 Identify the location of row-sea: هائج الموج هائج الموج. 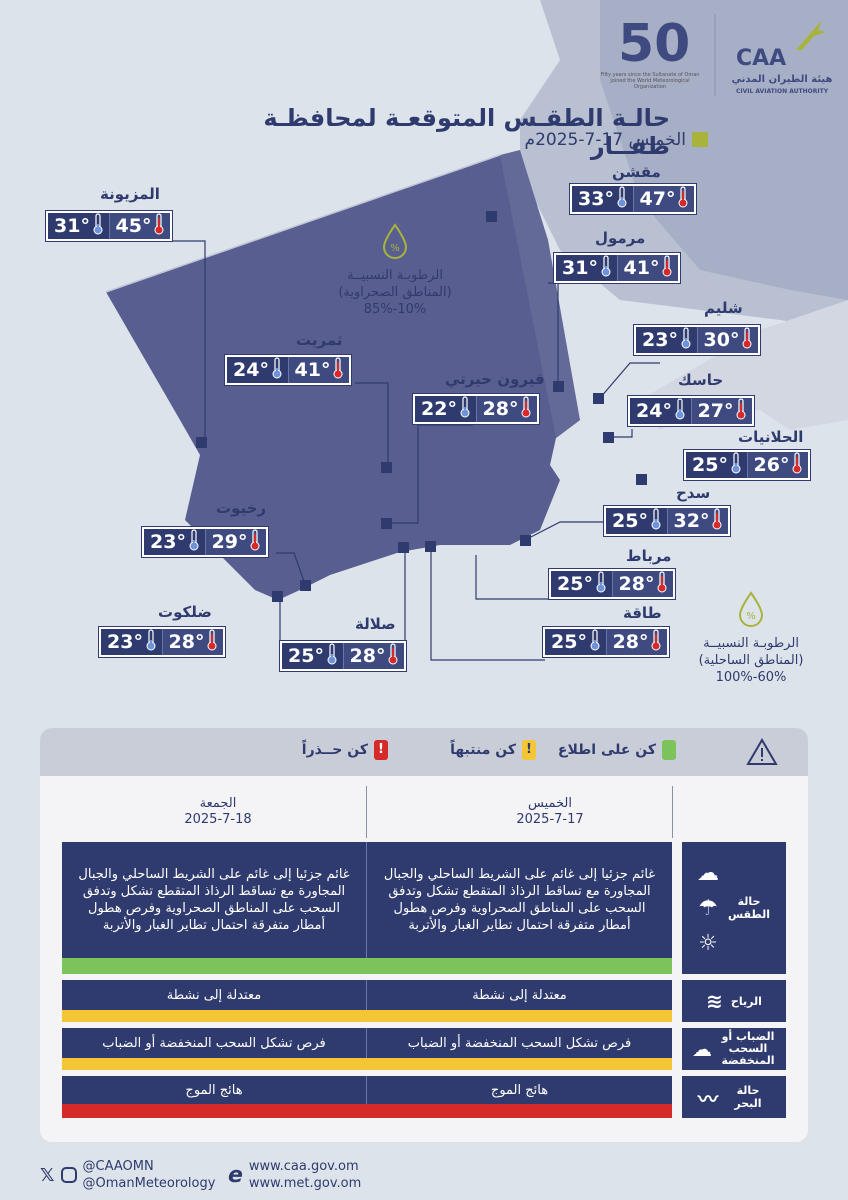
(367, 1097).